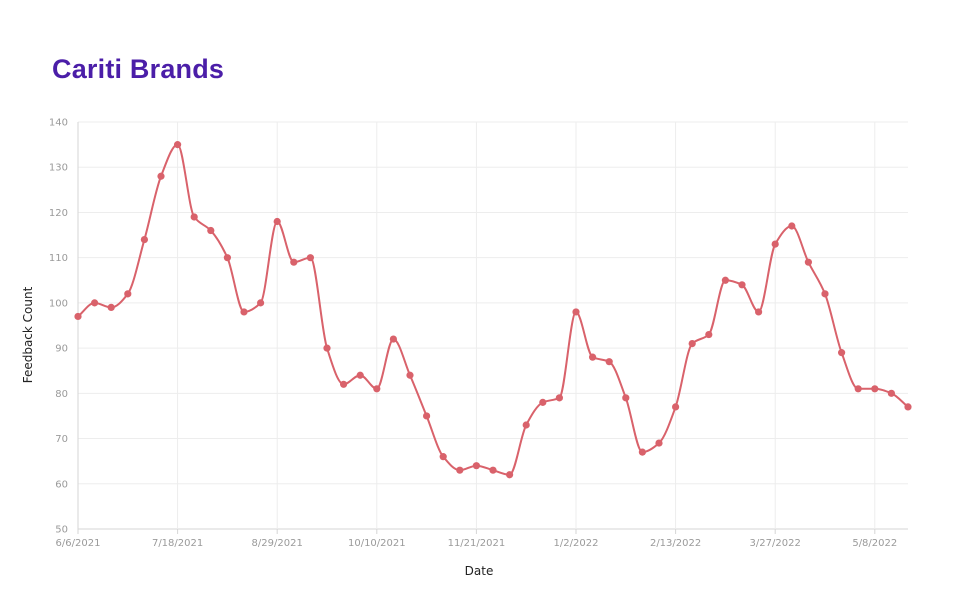  Describe the element at coordinates (277, 543) in the screenshot. I see `x-tick-label: 8/29/2021` at that location.